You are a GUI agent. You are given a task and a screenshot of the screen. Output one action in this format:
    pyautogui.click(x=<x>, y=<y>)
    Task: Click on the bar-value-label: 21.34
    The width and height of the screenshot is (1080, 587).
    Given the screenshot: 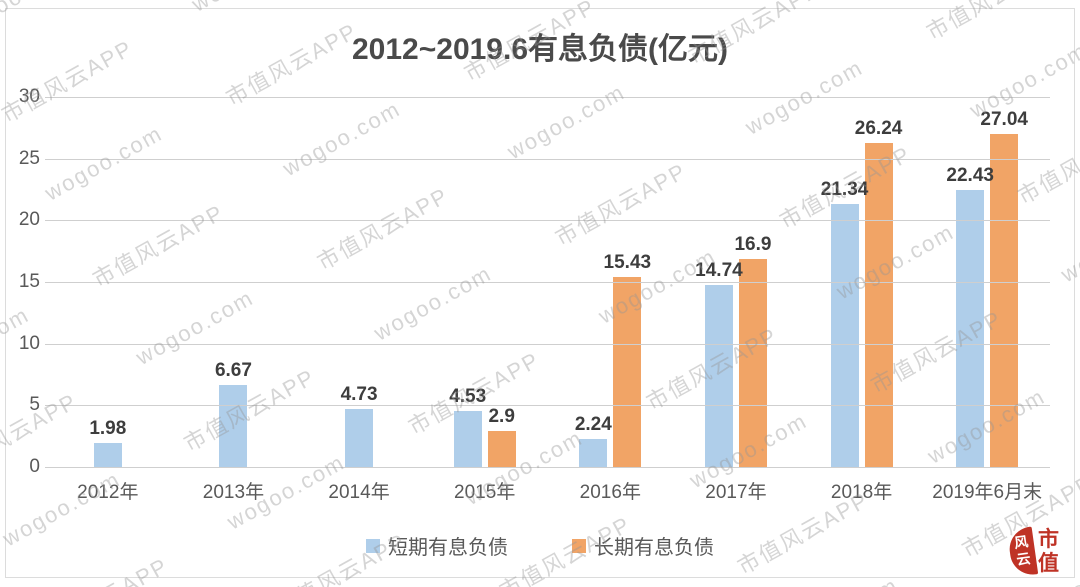 What is the action you would take?
    pyautogui.click(x=844, y=189)
    